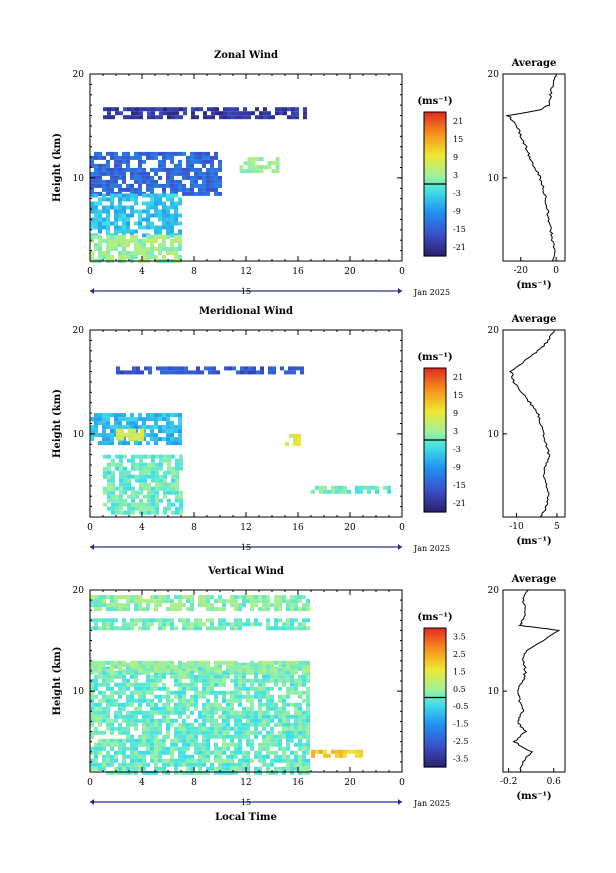  Describe the element at coordinates (459, 654) in the screenshot. I see `colorbar-tick-label: 2.5` at that location.